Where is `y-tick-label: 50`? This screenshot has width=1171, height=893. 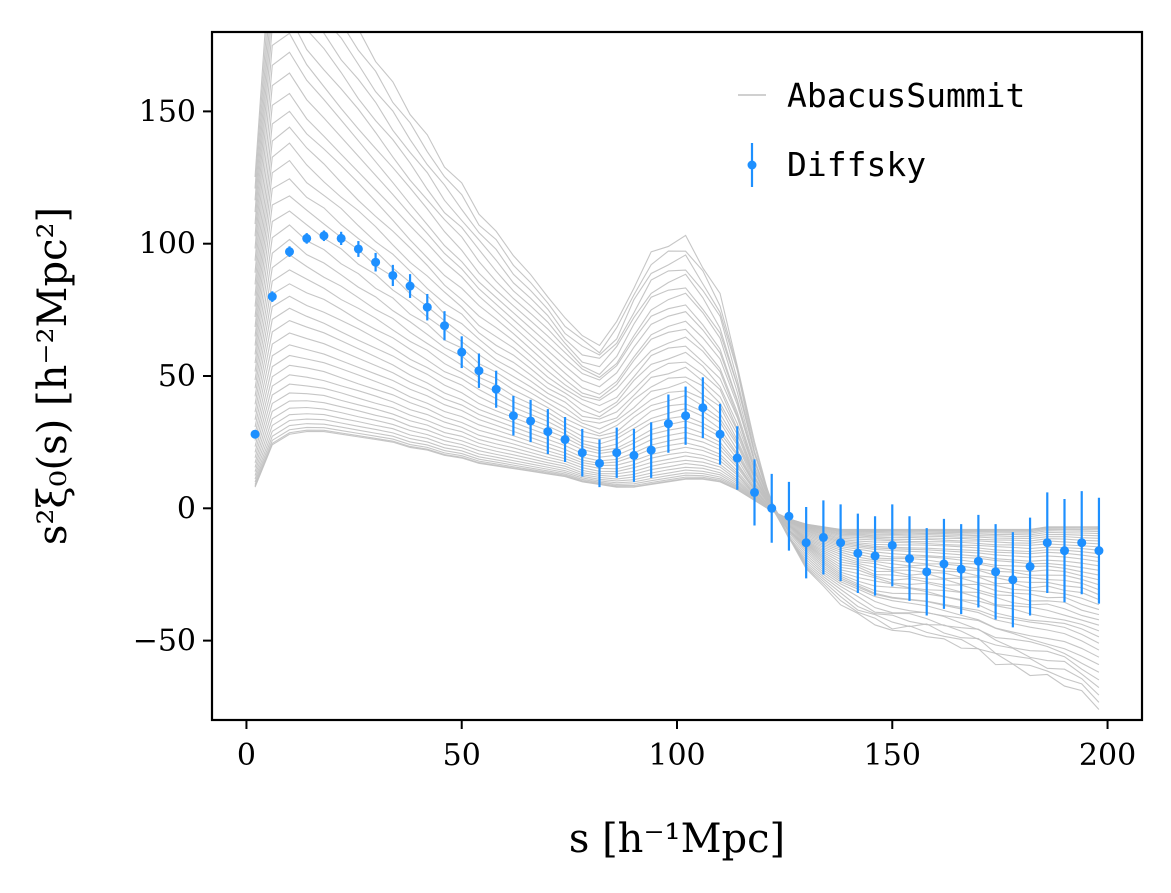 y-tick-label: 50 is located at coordinates (177, 376).